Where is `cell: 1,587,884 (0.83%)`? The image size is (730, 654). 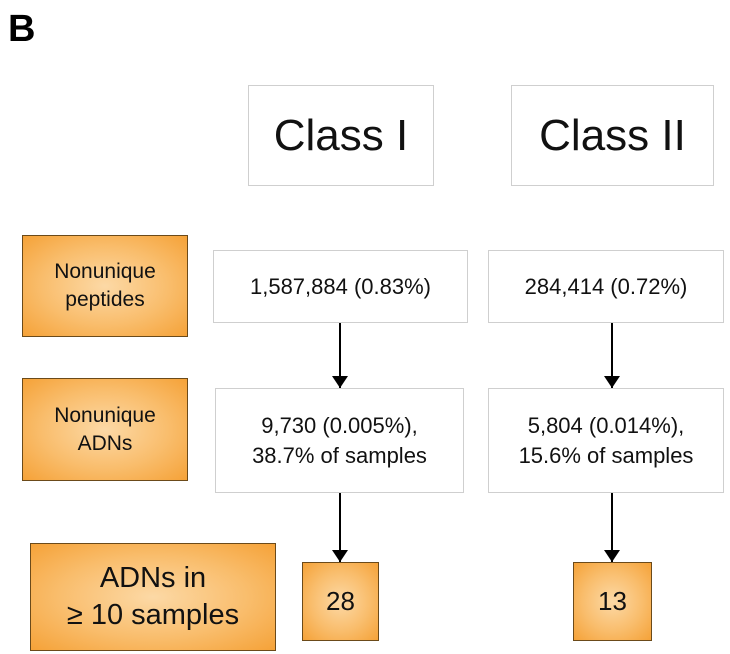
cell: 1,587,884 (0.83%) is located at coordinates (340, 286).